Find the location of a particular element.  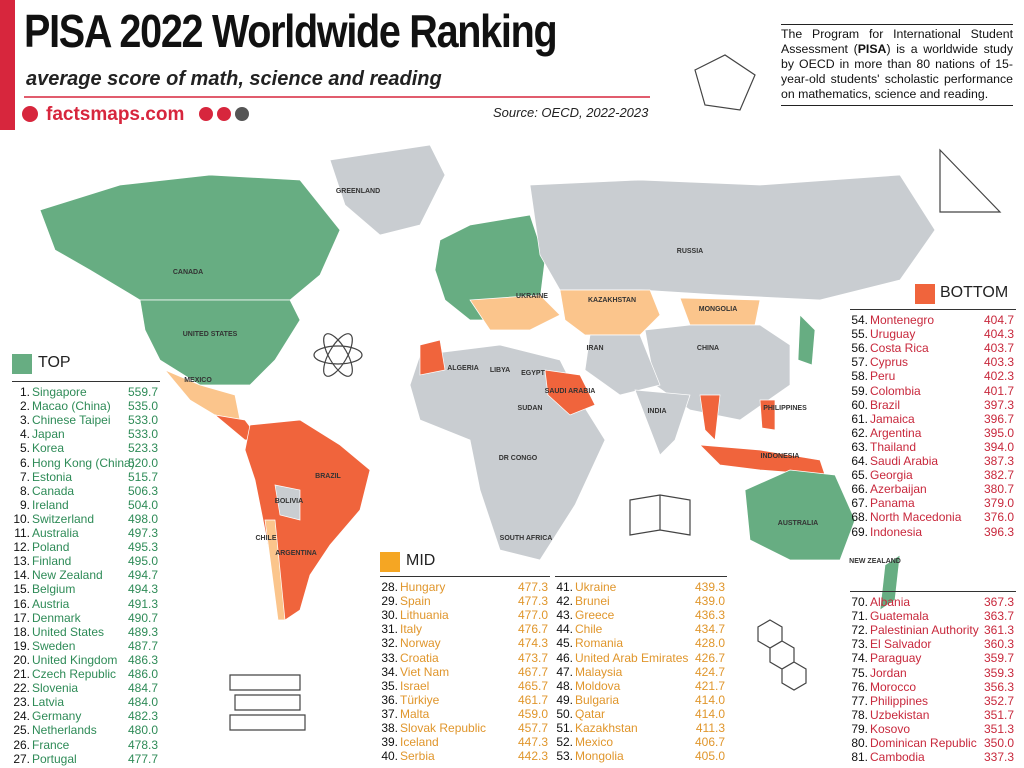

score: 404.3 is located at coordinates (998, 334).